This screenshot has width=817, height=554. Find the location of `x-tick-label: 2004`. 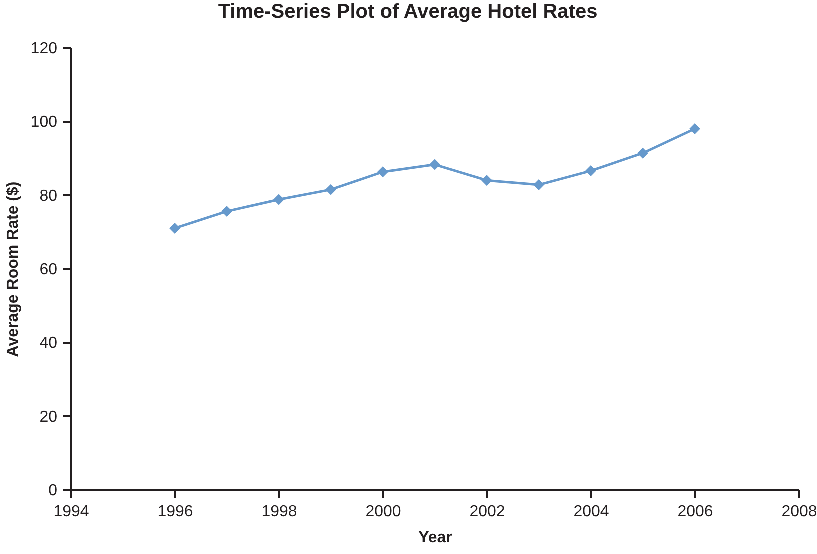

x-tick-label: 2004 is located at coordinates (592, 512).